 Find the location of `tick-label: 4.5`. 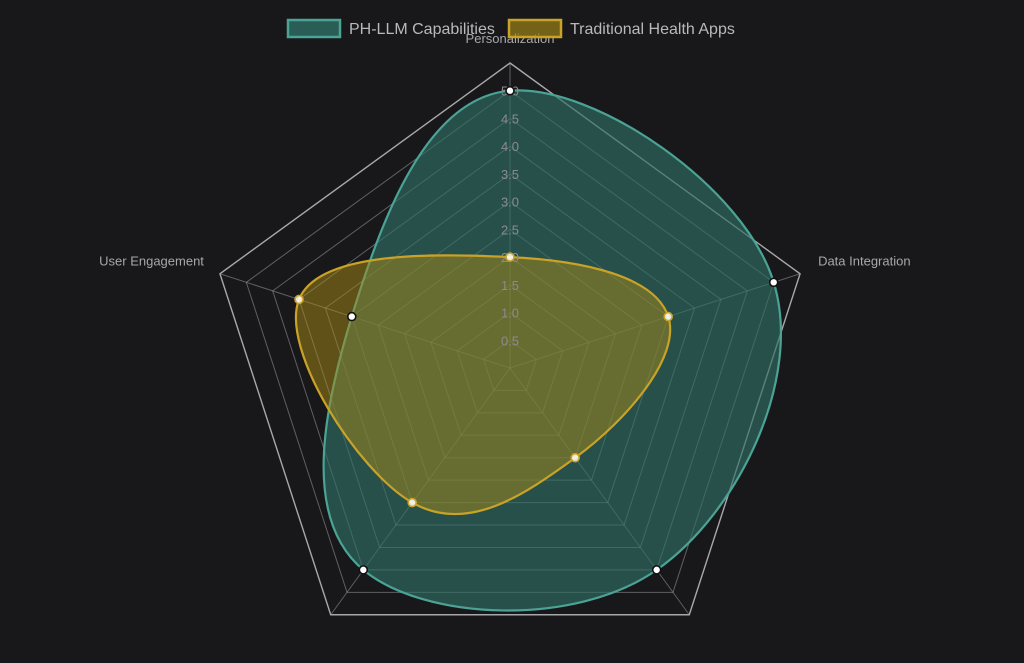

tick-label: 4.5 is located at coordinates (510, 118).